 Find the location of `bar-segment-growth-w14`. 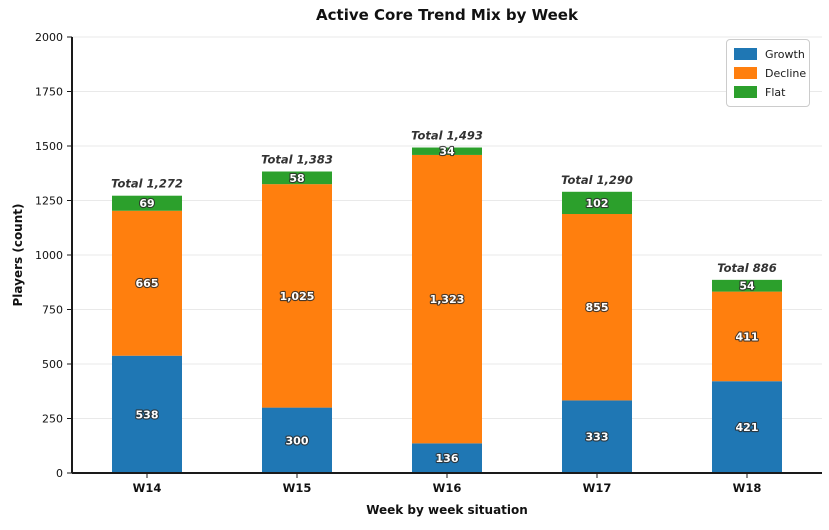

bar-segment-growth-w14 is located at coordinates (147, 414).